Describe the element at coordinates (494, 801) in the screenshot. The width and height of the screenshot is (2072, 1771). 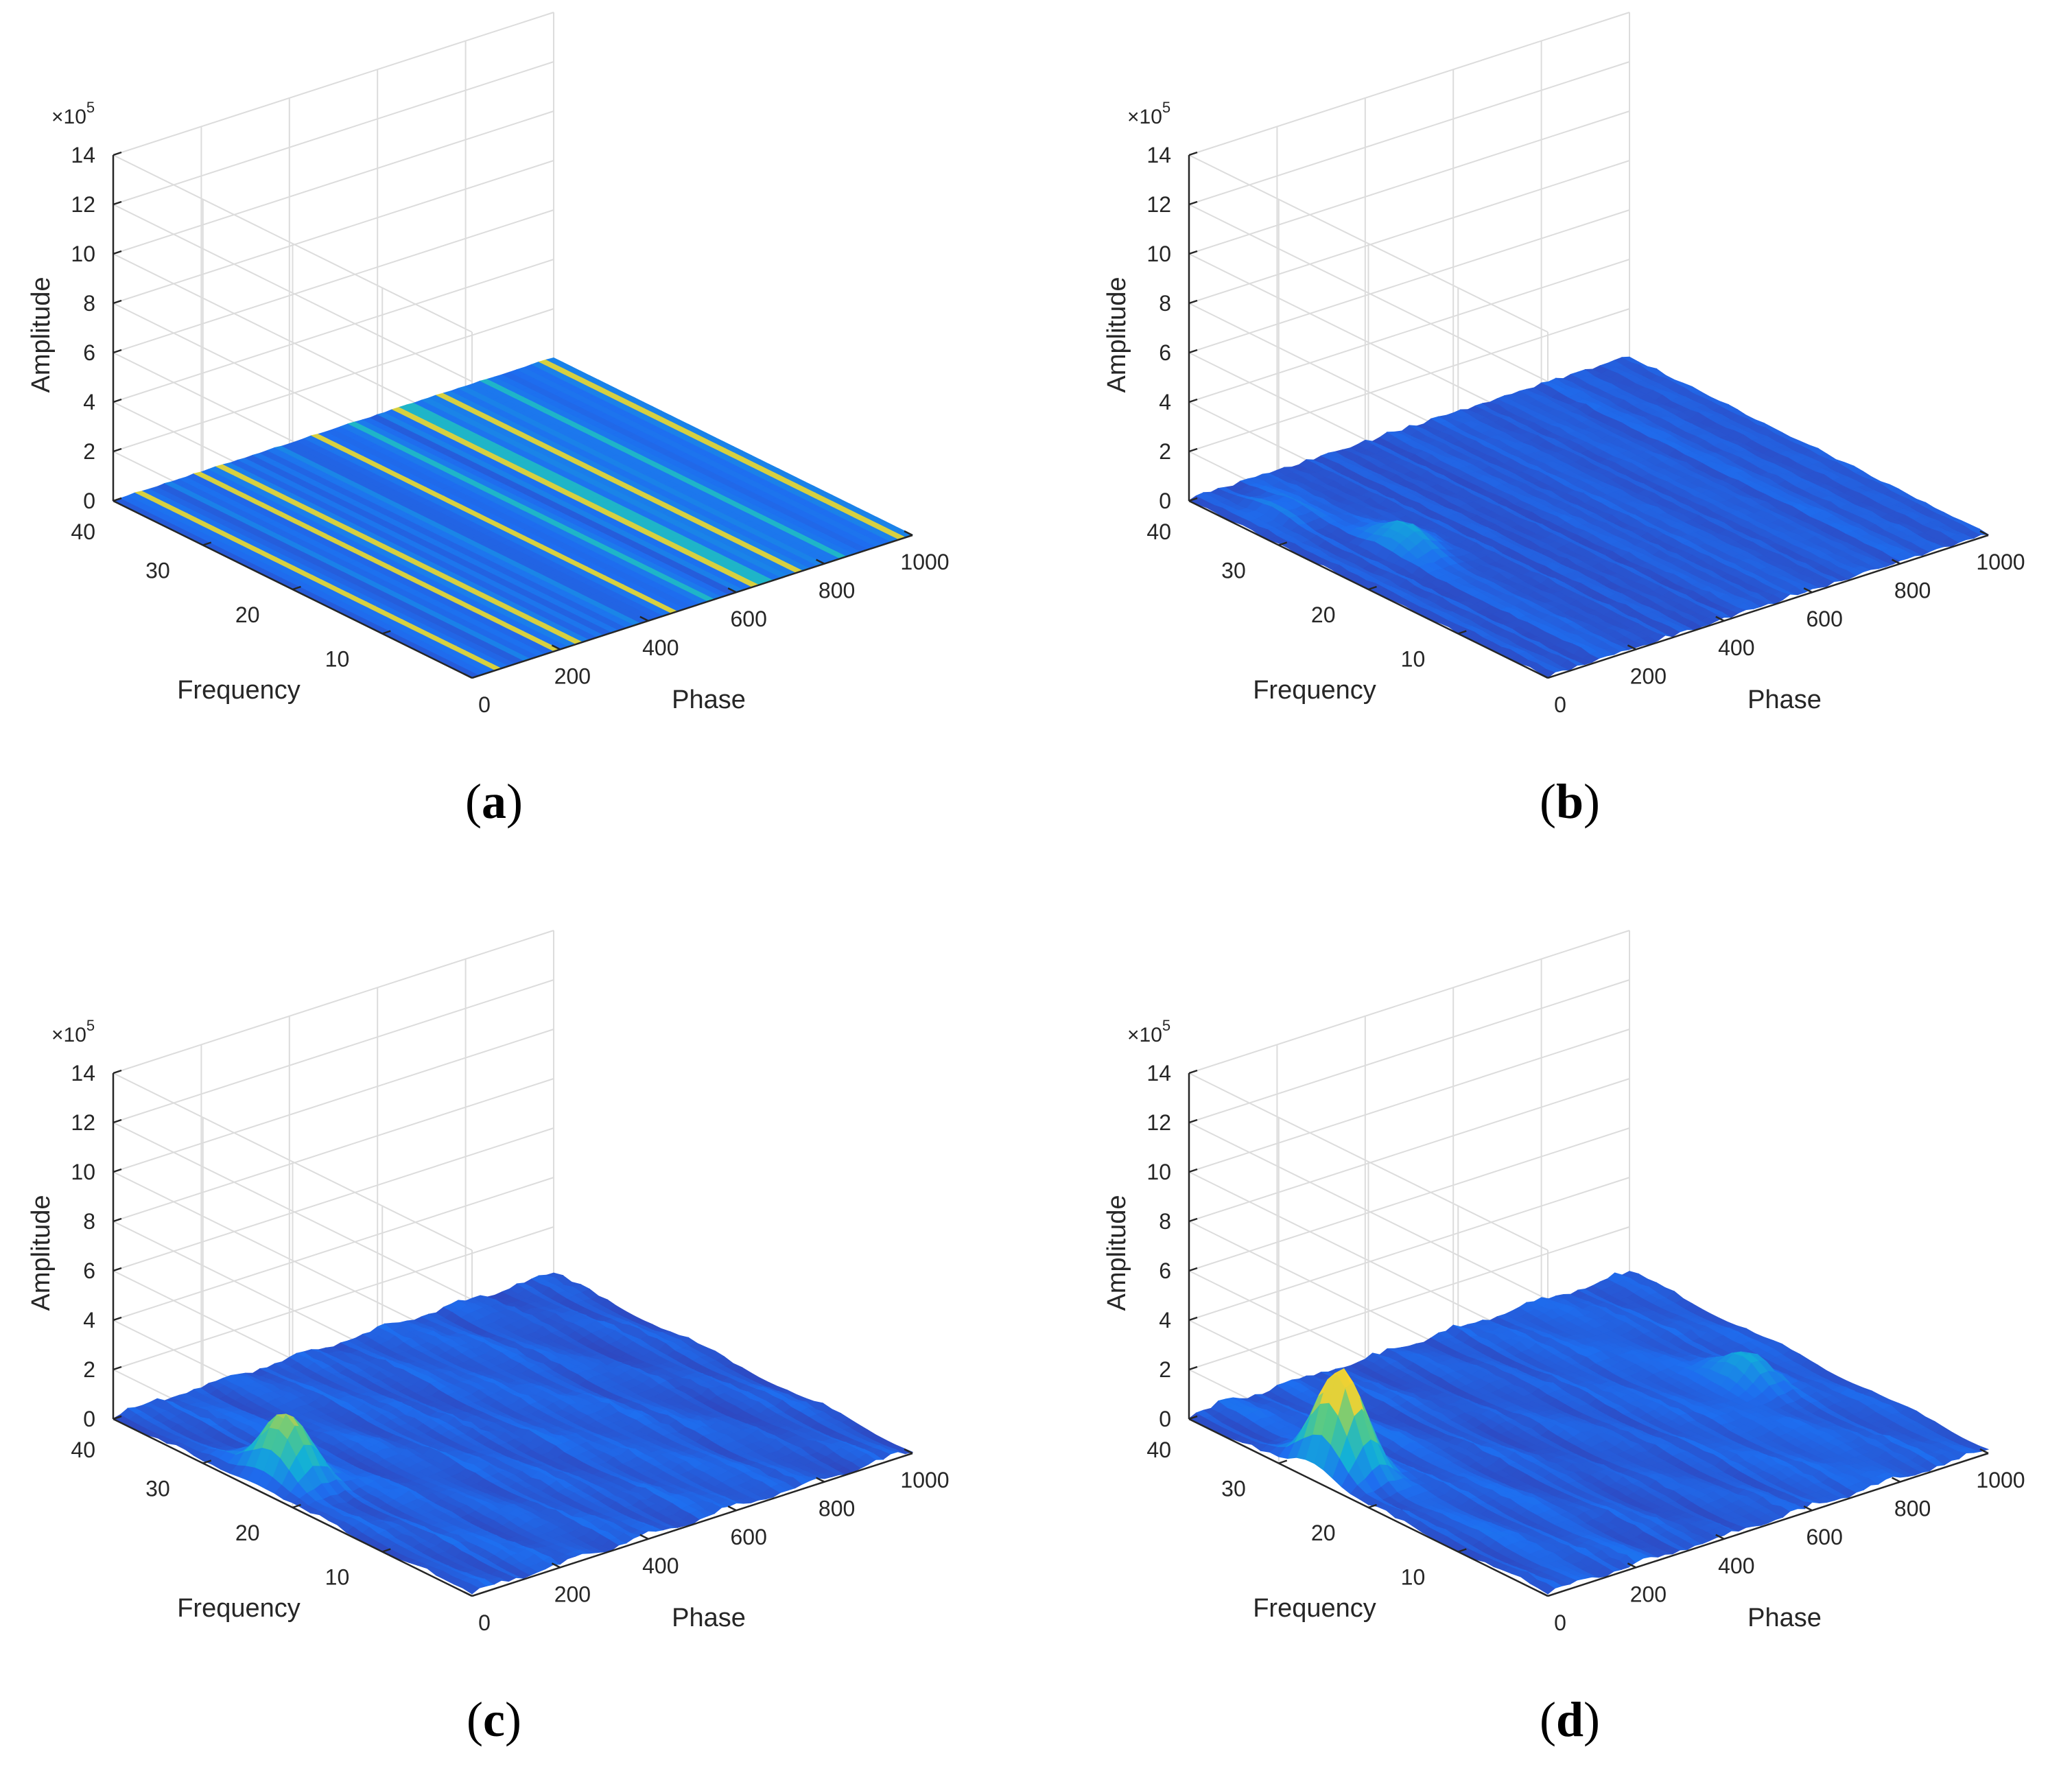
I see `panel-caption: (a)` at that location.